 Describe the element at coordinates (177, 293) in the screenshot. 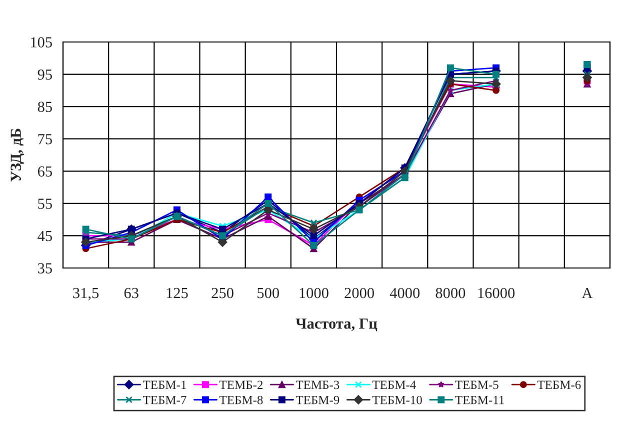

I see `x-tick-label: 125` at that location.